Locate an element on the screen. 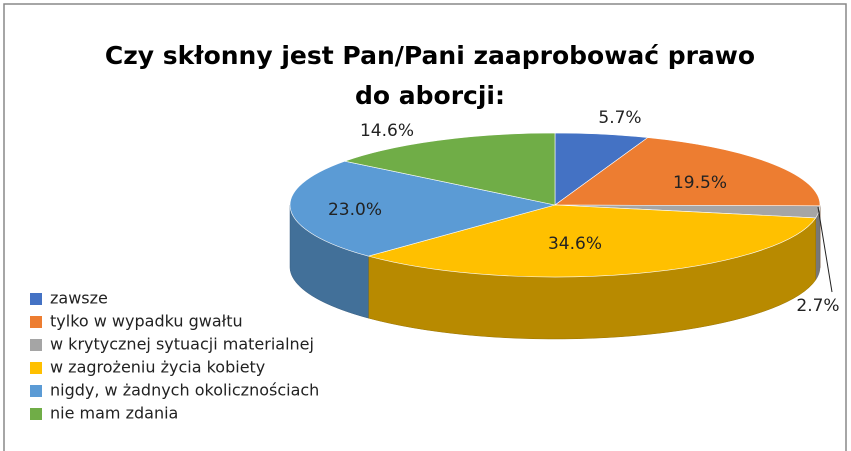 This screenshot has width=851, height=451. data-label: 34.6% is located at coordinates (575, 244).